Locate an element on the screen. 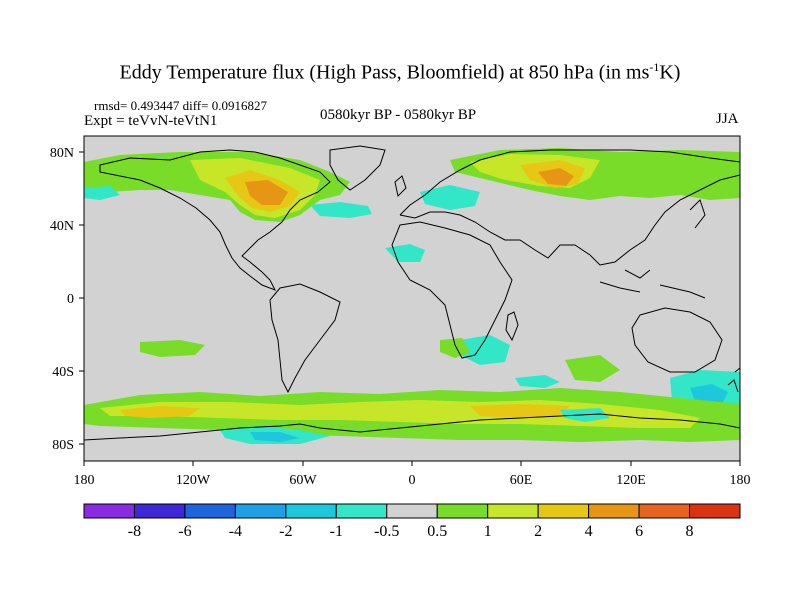  map-title-tail: K) is located at coordinates (670, 72).